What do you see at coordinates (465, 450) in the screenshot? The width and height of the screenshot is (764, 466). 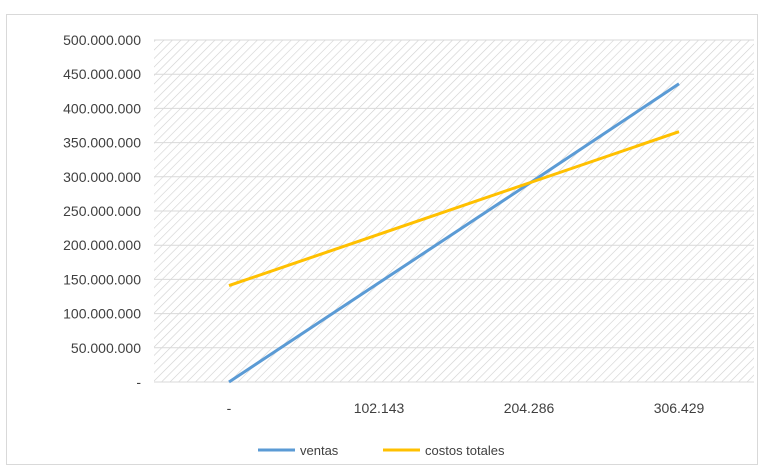 I see `legend-label-costos-totales: costos totales` at bounding box center [465, 450].